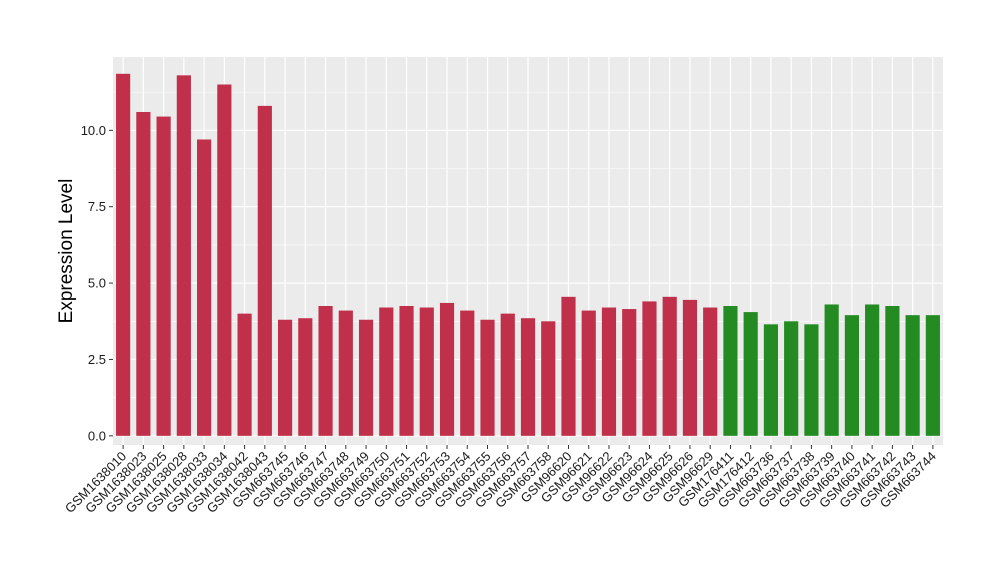 The height and width of the screenshot is (580, 1000). What do you see at coordinates (244, 374) in the screenshot?
I see `bar-gsm1638042` at bounding box center [244, 374].